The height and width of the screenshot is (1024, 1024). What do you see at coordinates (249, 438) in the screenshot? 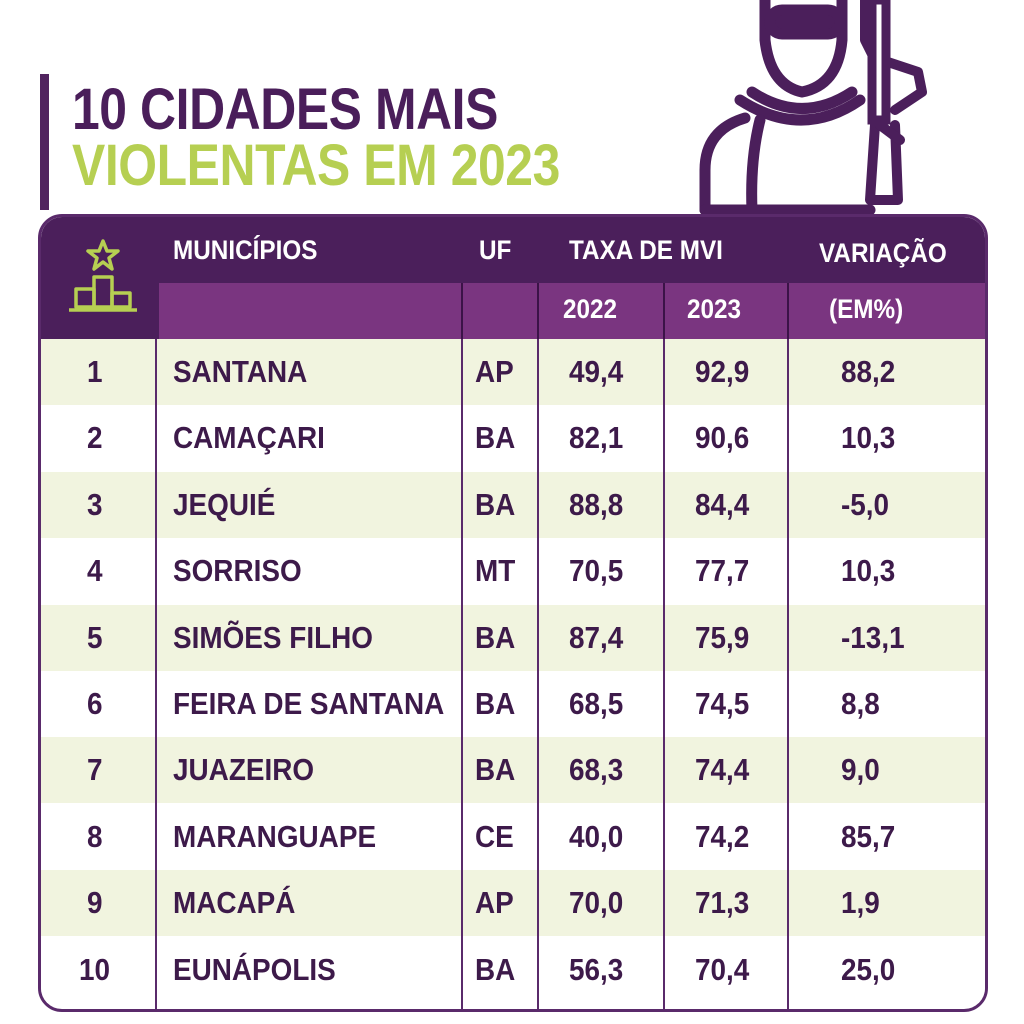
I see `cell-municipio: CAMAÇARI` at bounding box center [249, 438].